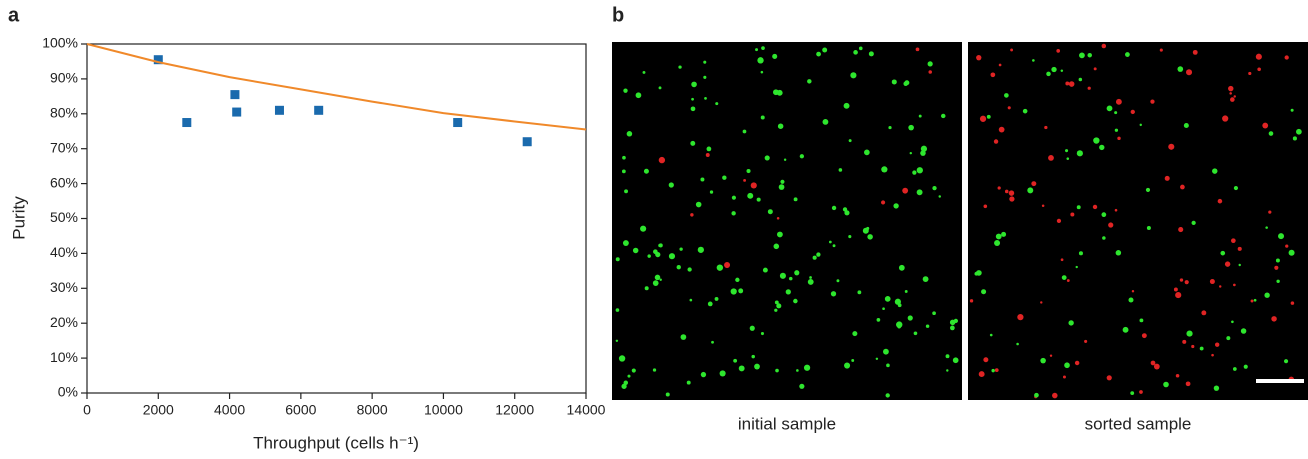  I want to click on x-tick-label: 6000, so click(300, 410).